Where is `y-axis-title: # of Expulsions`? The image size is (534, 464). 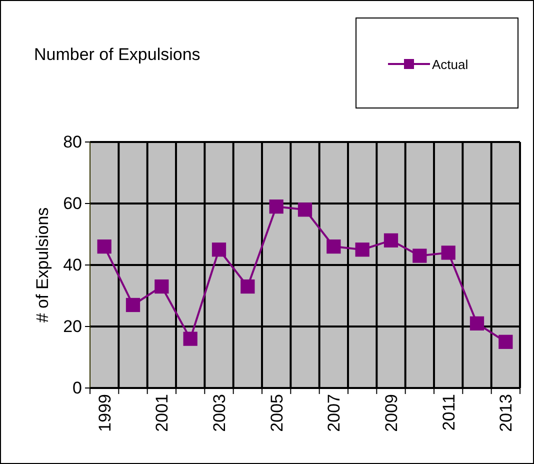
y-axis-title: # of Expulsions is located at coordinates (42, 265).